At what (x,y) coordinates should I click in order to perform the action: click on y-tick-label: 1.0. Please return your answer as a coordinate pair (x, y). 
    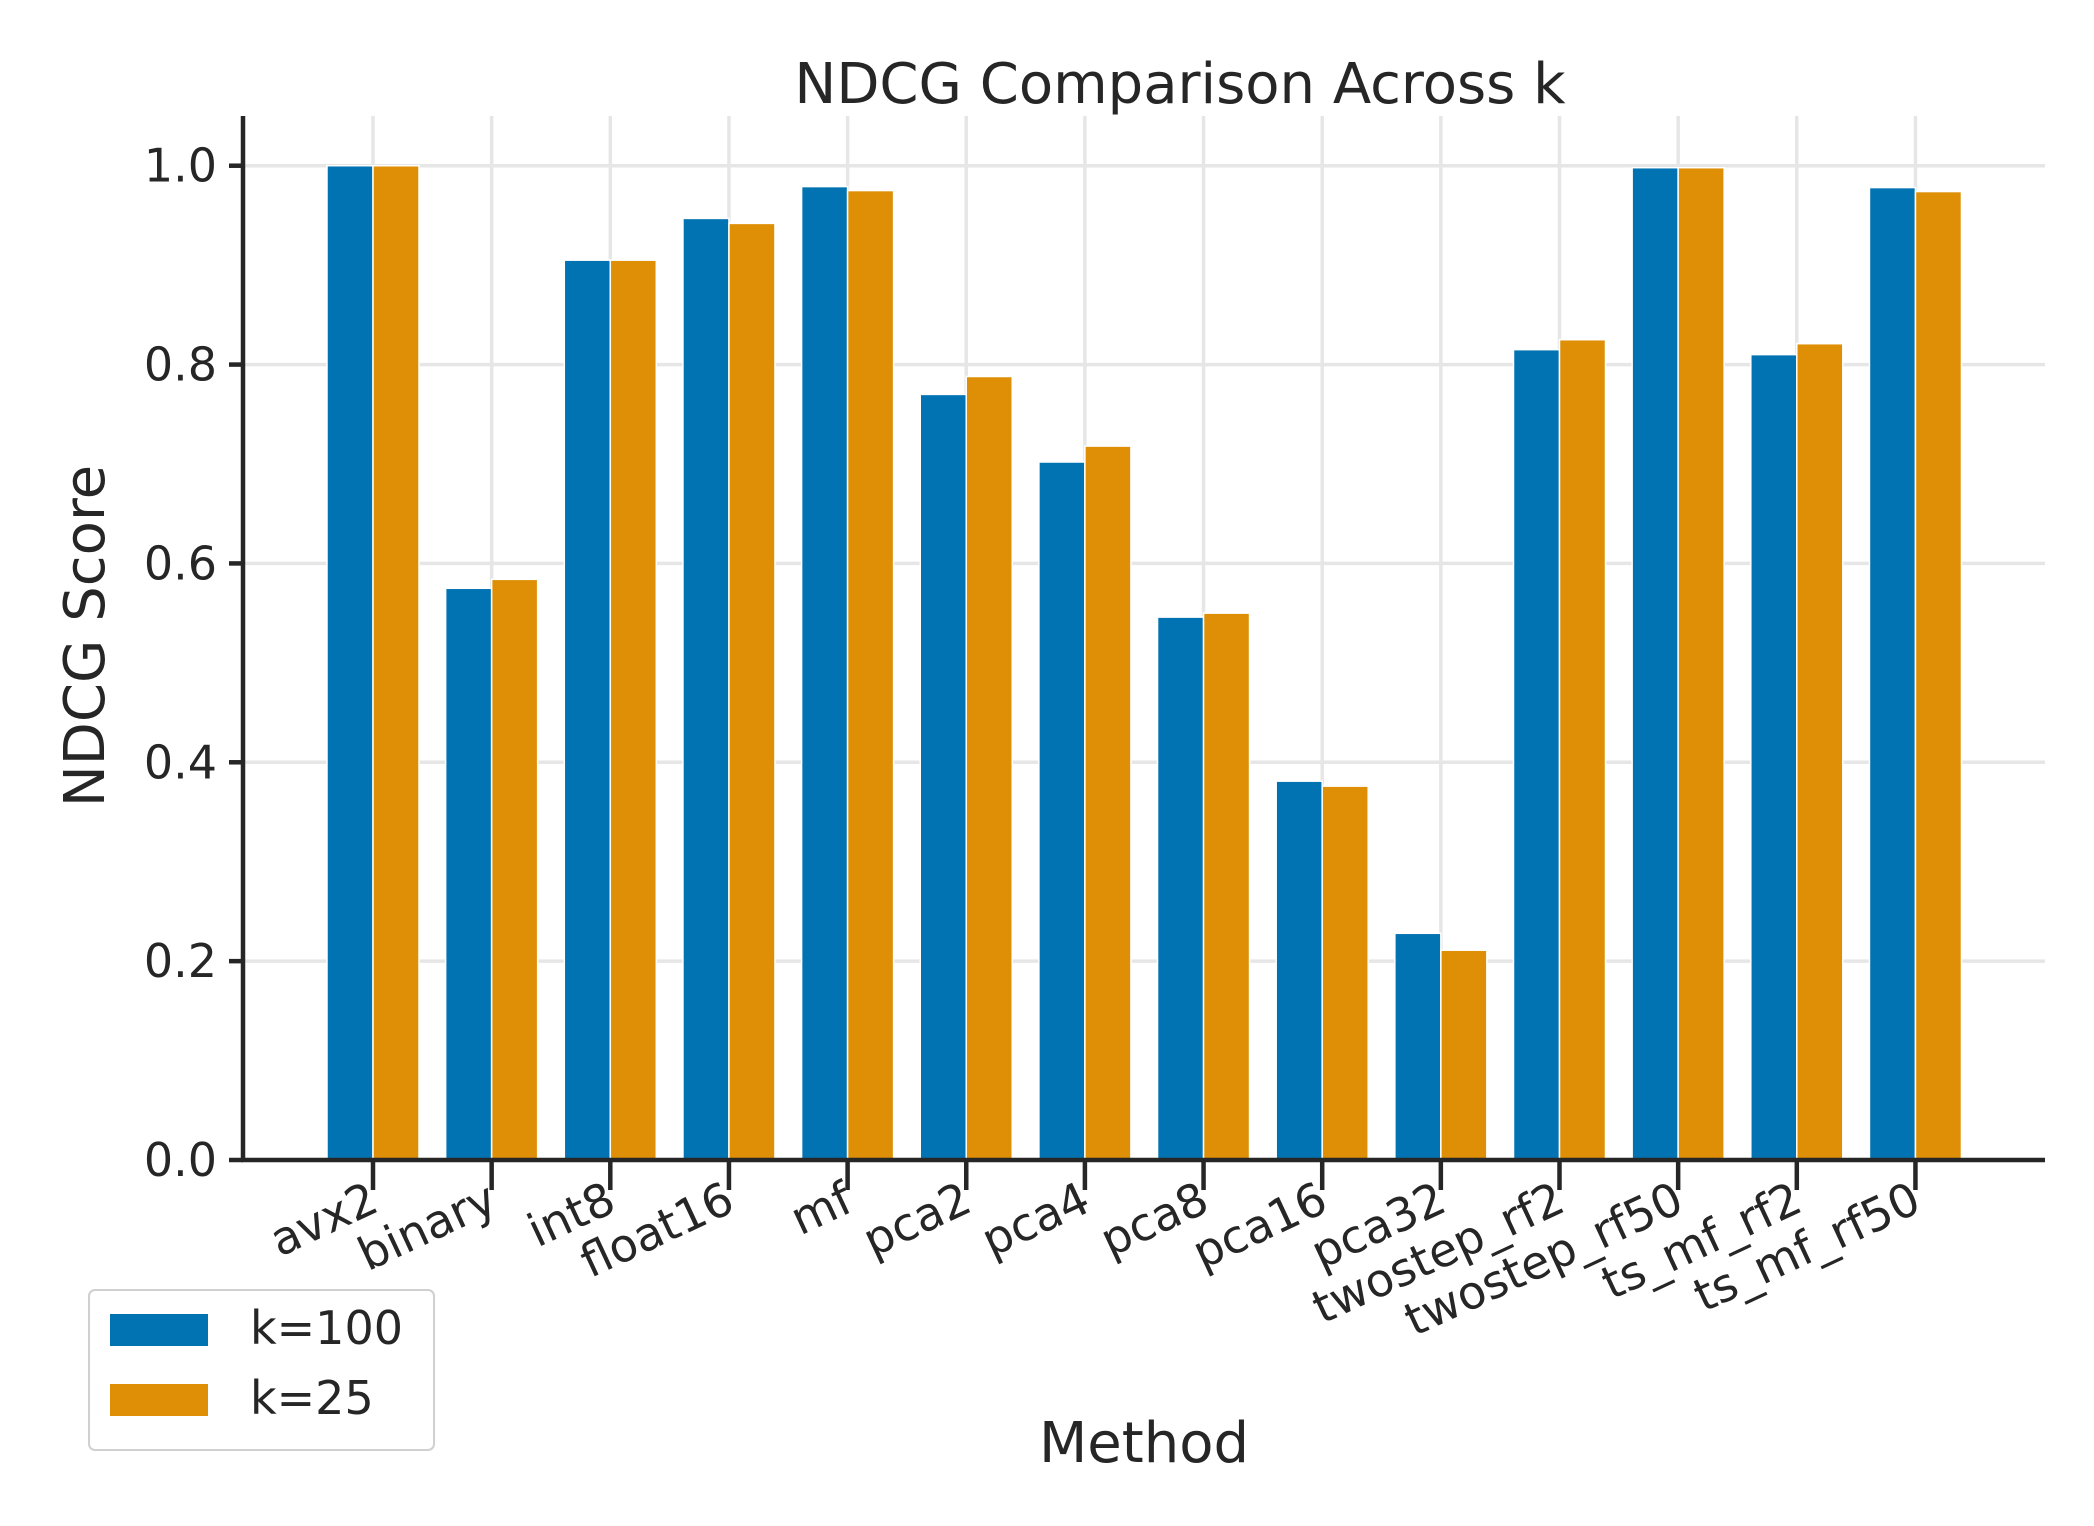
    Looking at the image, I should click on (180, 166).